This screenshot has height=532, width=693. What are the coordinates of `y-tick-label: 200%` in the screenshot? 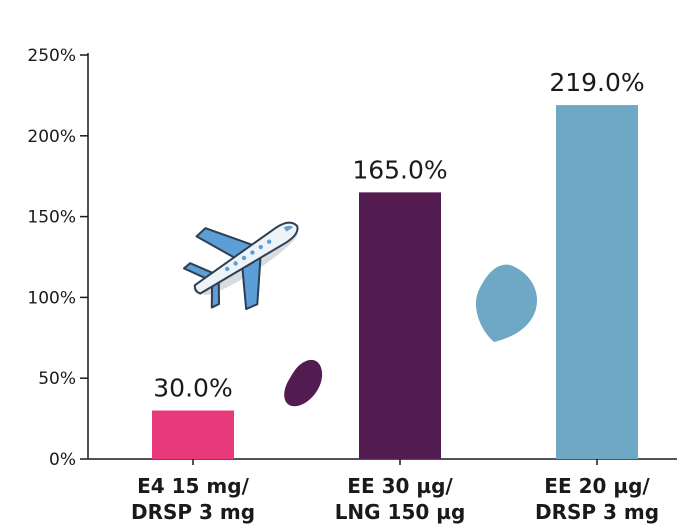 It's located at (51, 137).